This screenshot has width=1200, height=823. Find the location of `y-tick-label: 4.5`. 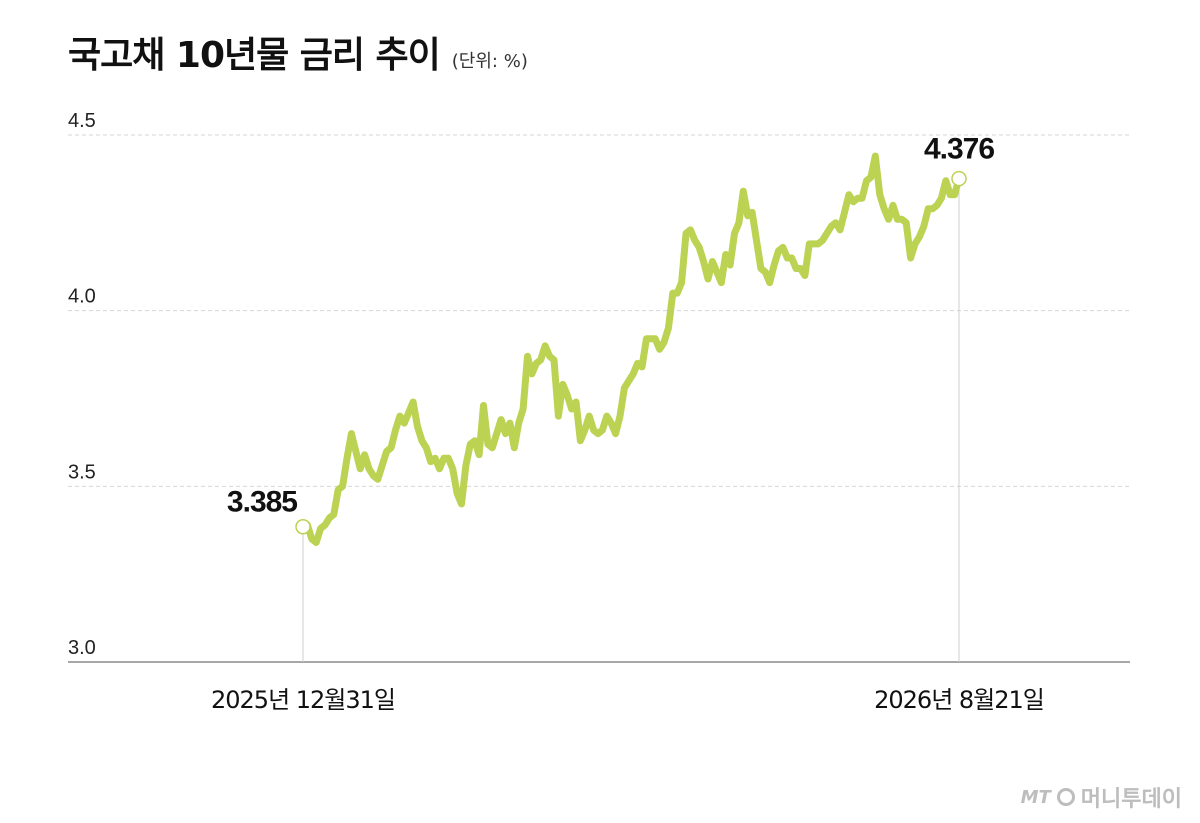

y-tick-label: 4.5 is located at coordinates (82, 121).